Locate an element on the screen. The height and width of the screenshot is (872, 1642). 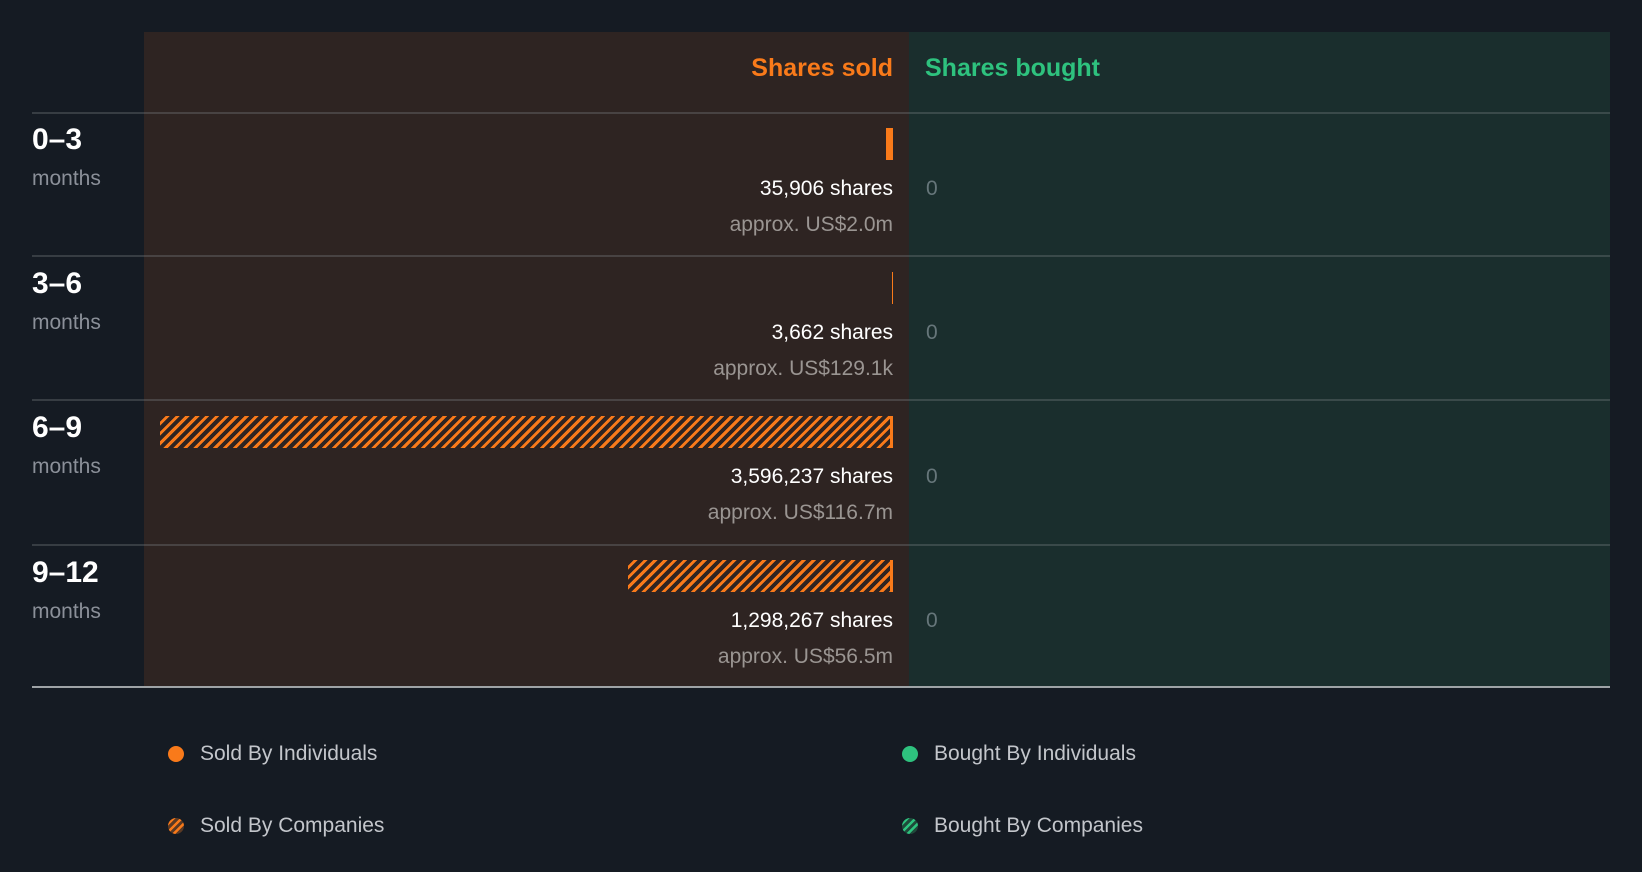
sold-shares-count: 3,596,237 shares is located at coordinates (811, 476).